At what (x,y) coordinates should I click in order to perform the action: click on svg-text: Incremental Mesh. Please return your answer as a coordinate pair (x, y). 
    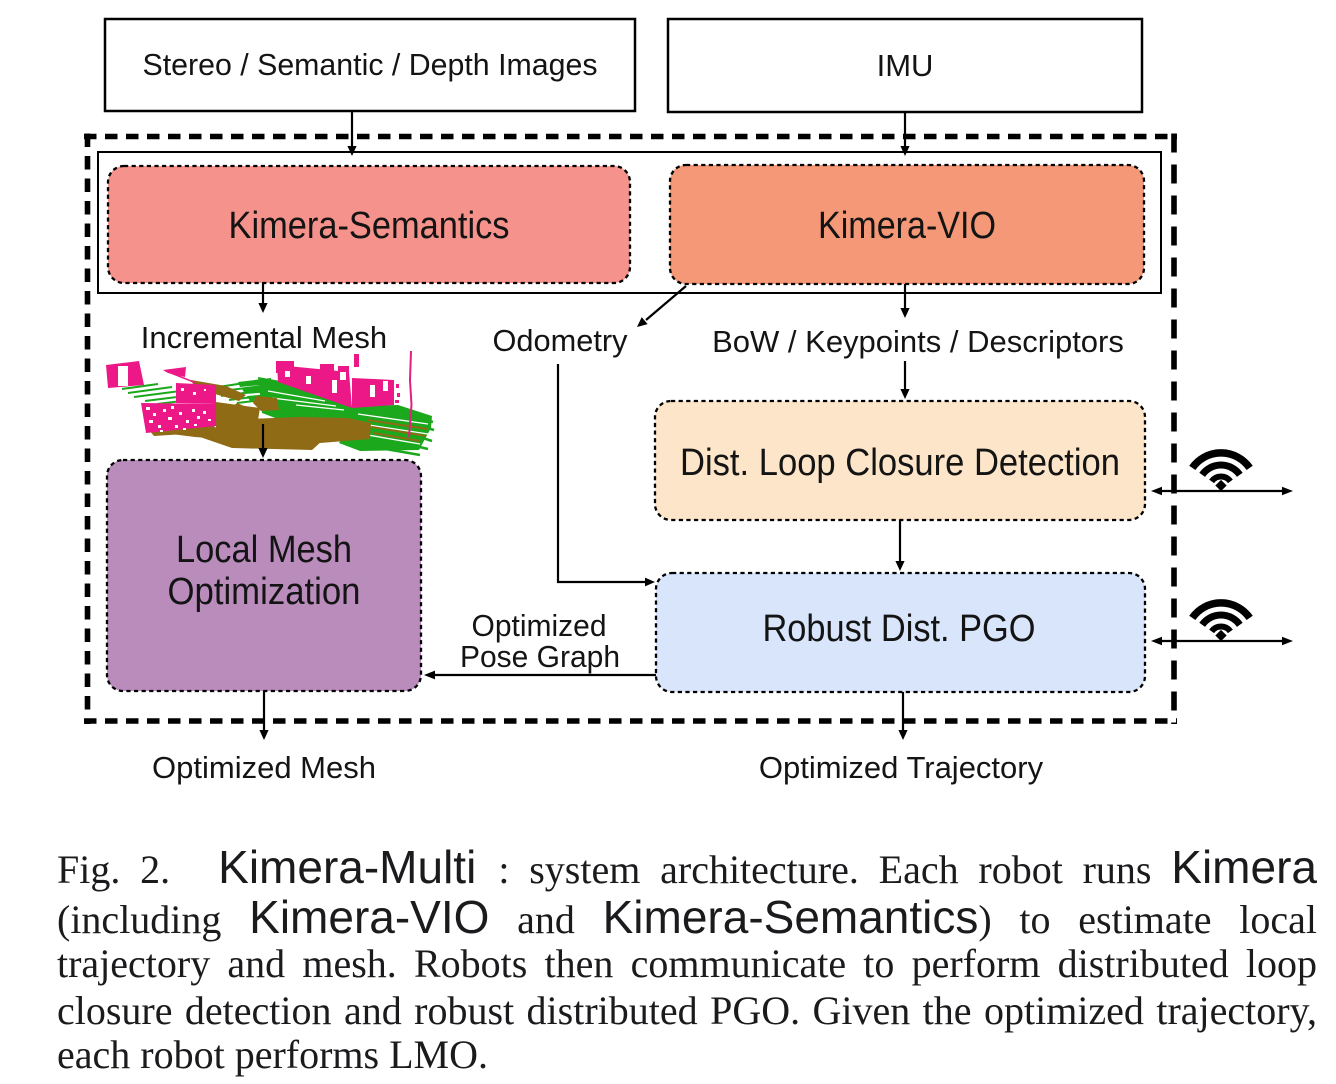
    Looking at the image, I should click on (264, 337).